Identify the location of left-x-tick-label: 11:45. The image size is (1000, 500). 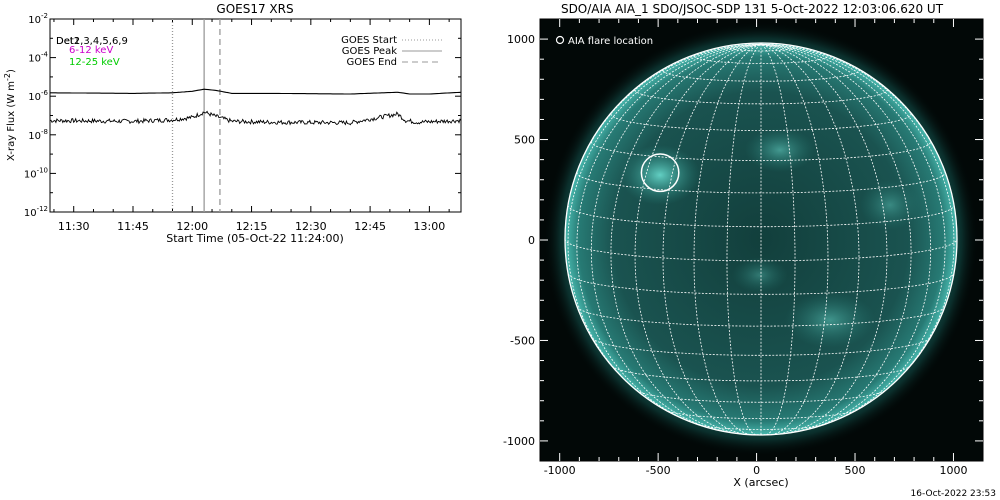
(133, 226).